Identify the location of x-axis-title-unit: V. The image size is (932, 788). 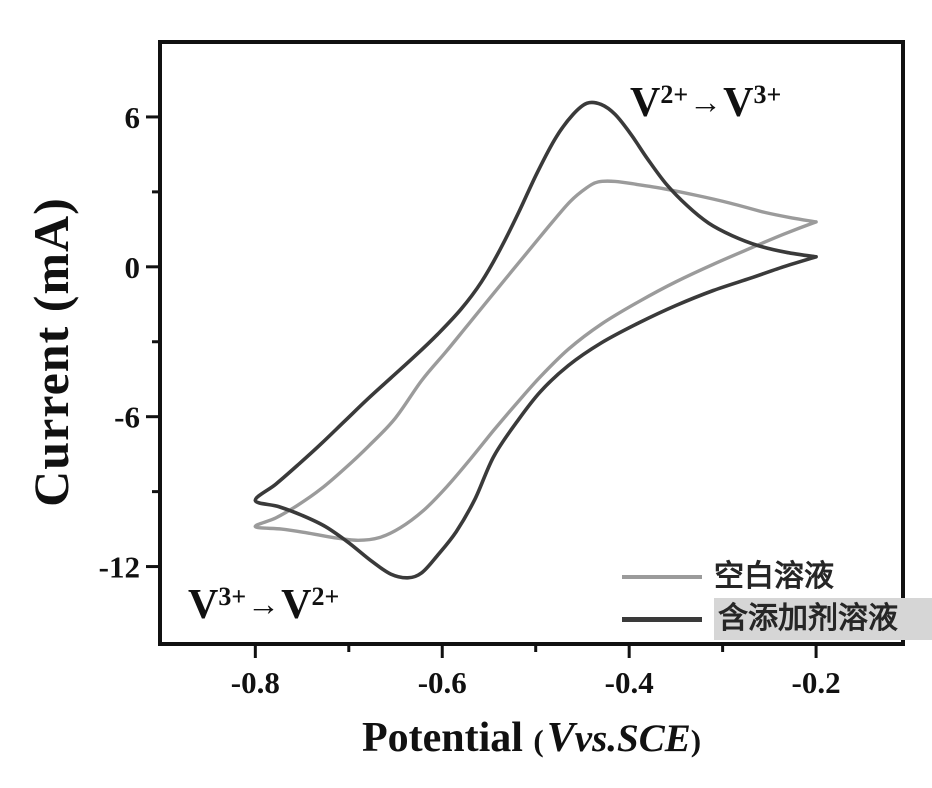
(560, 738).